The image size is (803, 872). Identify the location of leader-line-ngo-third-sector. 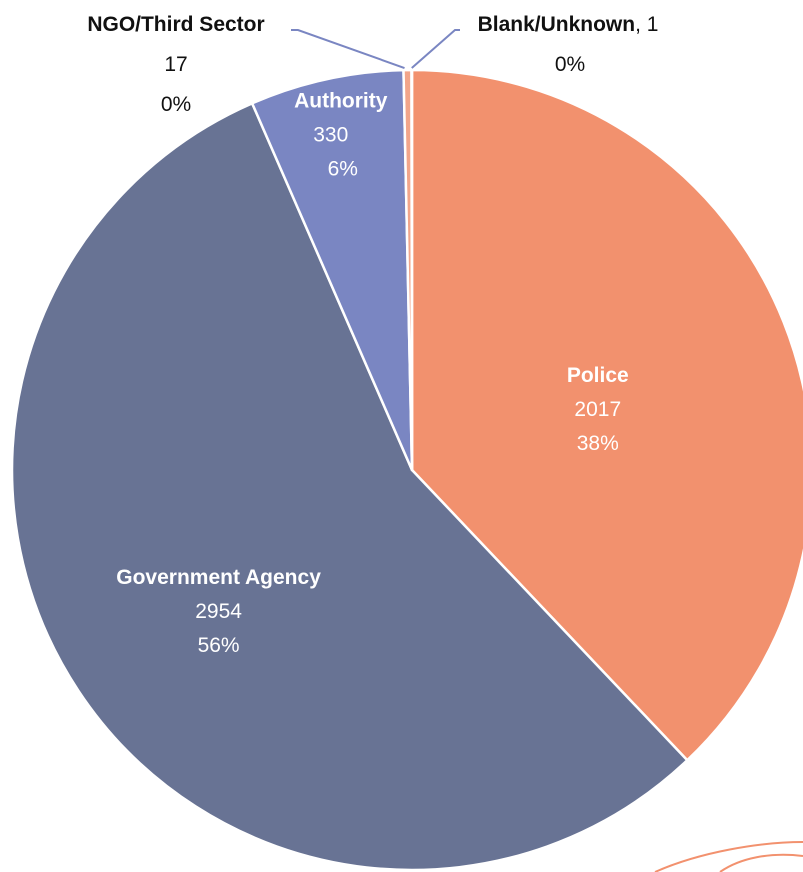
(348, 49).